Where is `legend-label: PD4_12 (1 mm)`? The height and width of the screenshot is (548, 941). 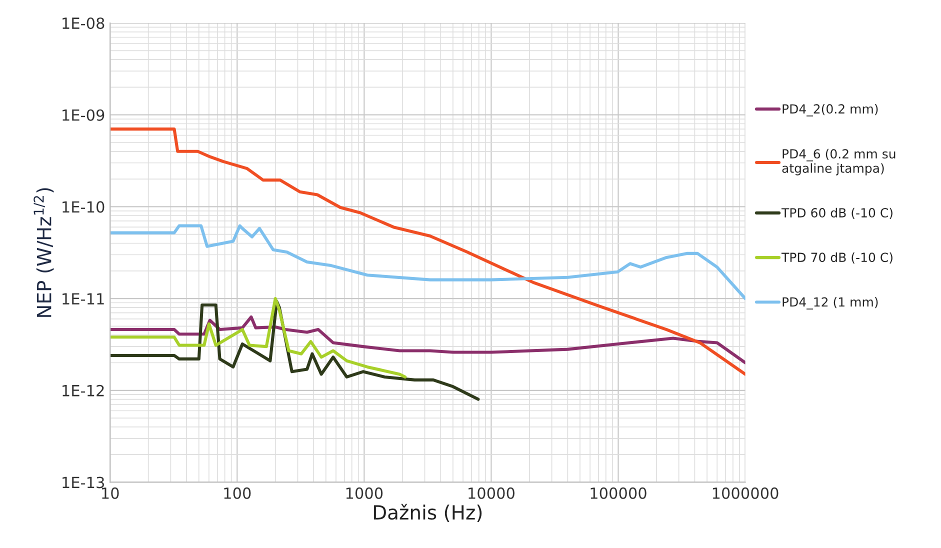 legend-label: PD4_12 (1 mm) is located at coordinates (830, 303).